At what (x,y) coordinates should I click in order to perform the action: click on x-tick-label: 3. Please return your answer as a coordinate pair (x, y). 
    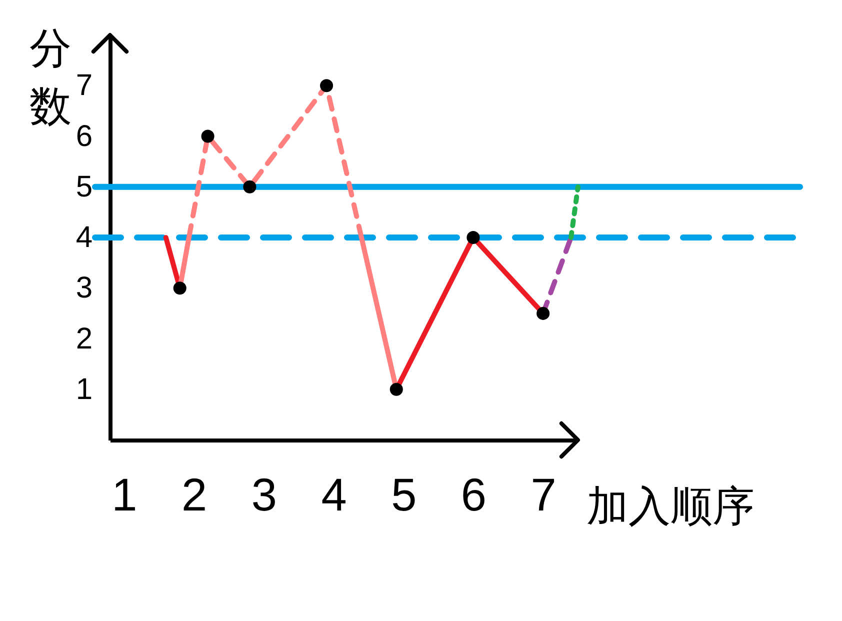
    Looking at the image, I should click on (264, 494).